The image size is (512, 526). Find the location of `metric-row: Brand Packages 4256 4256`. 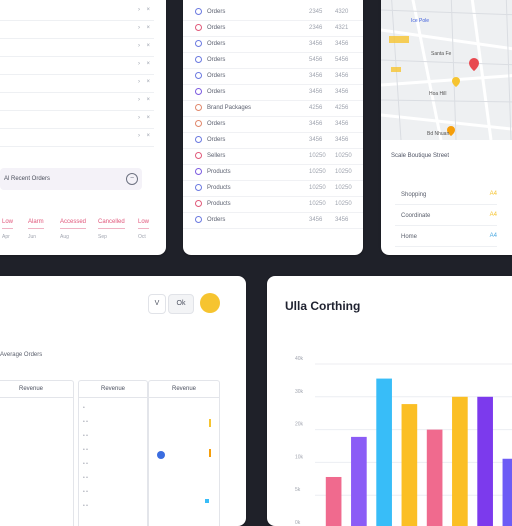

metric-row: Brand Packages 4256 4256 is located at coordinates (273, 108).